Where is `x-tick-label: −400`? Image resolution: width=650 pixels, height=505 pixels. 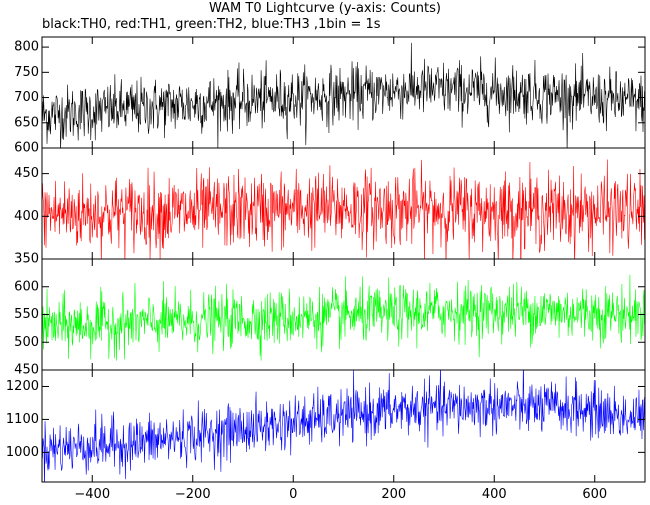
x-tick-label: −400 is located at coordinates (92, 494).